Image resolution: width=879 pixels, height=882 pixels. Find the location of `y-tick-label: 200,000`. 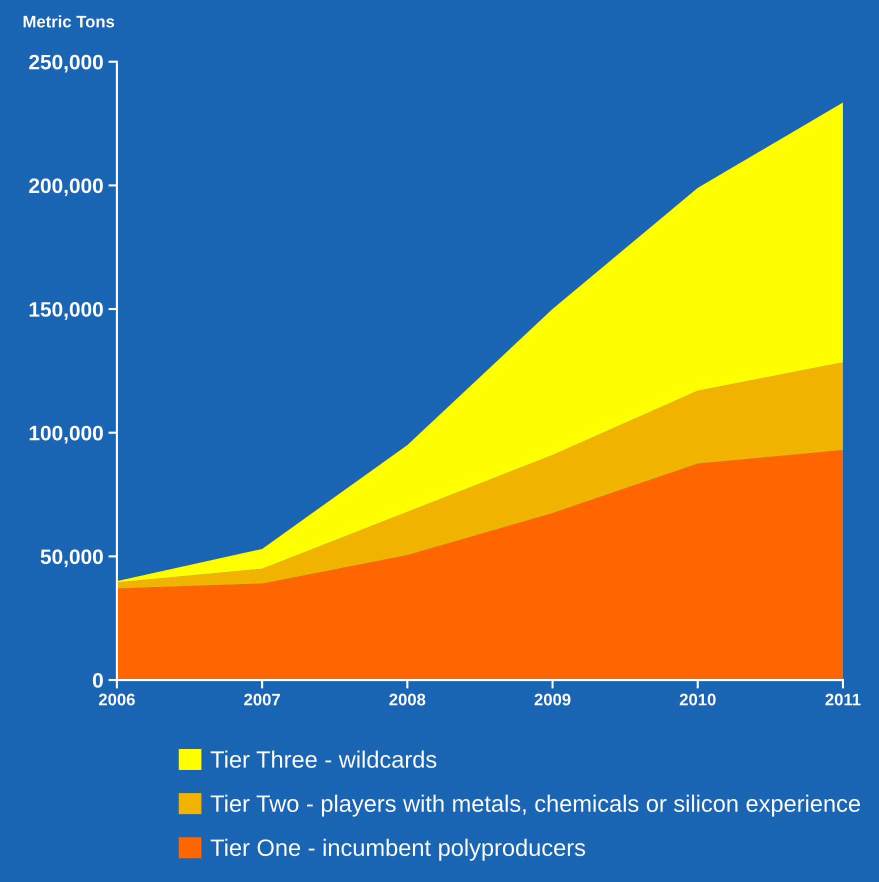

y-tick-label: 200,000 is located at coordinates (66, 187).